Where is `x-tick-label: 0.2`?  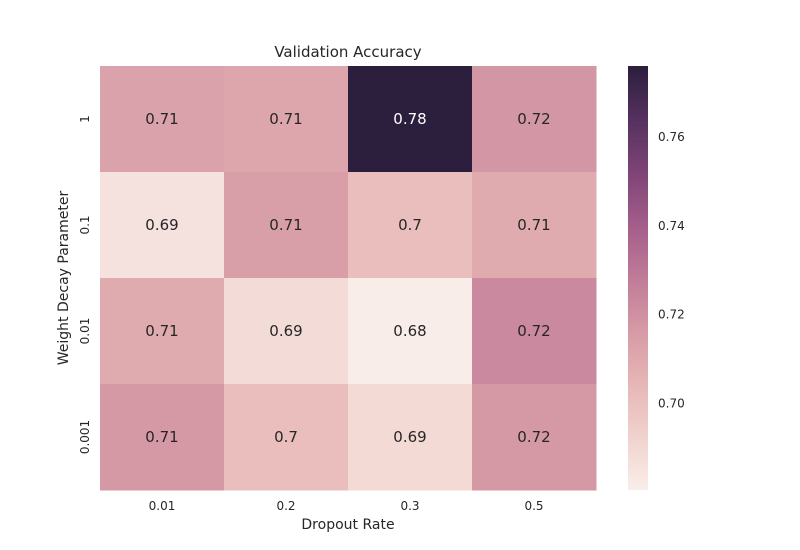 x-tick-label: 0.2 is located at coordinates (285, 506).